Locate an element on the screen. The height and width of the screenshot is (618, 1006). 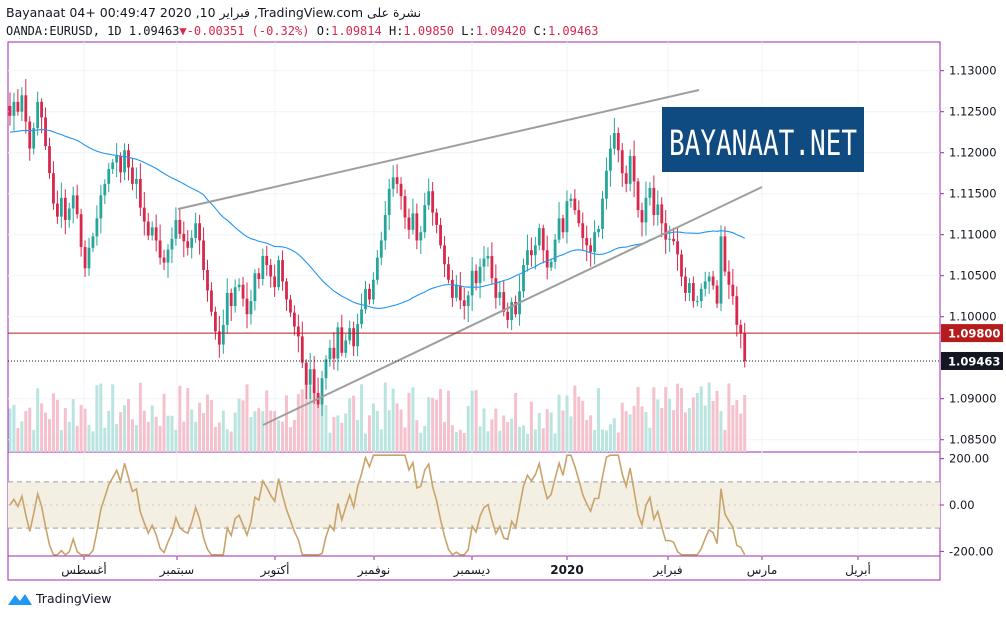
watermark-text: BAYANAAT.NET is located at coordinates (763, 144).